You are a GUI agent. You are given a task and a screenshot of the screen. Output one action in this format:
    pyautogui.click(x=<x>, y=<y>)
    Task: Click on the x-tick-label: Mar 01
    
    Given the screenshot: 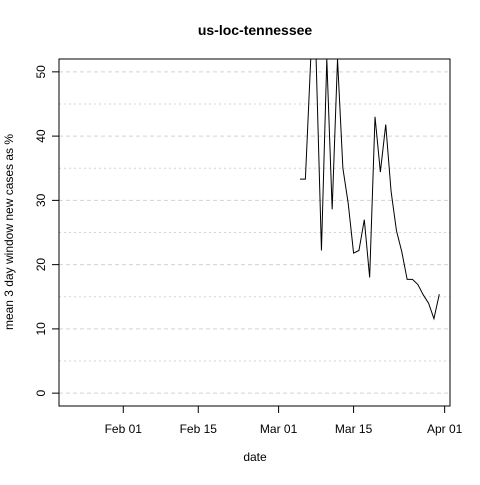 What is the action you would take?
    pyautogui.click(x=279, y=429)
    